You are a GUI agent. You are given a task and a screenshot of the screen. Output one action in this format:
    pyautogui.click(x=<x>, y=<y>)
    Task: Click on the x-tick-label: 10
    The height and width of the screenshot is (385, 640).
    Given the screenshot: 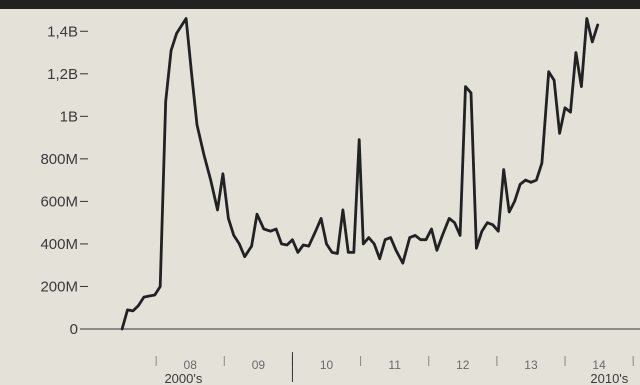 What is the action you would take?
    pyautogui.click(x=327, y=365)
    